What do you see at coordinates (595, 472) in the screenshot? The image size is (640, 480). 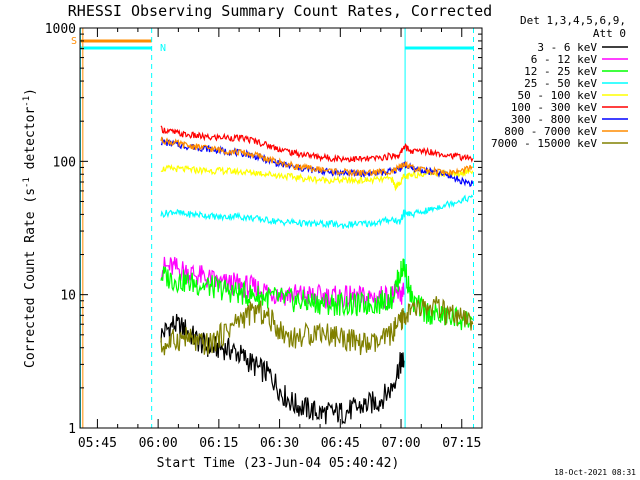 I see `generation-date: 18-Oct-2021 08:31` at bounding box center [595, 472].